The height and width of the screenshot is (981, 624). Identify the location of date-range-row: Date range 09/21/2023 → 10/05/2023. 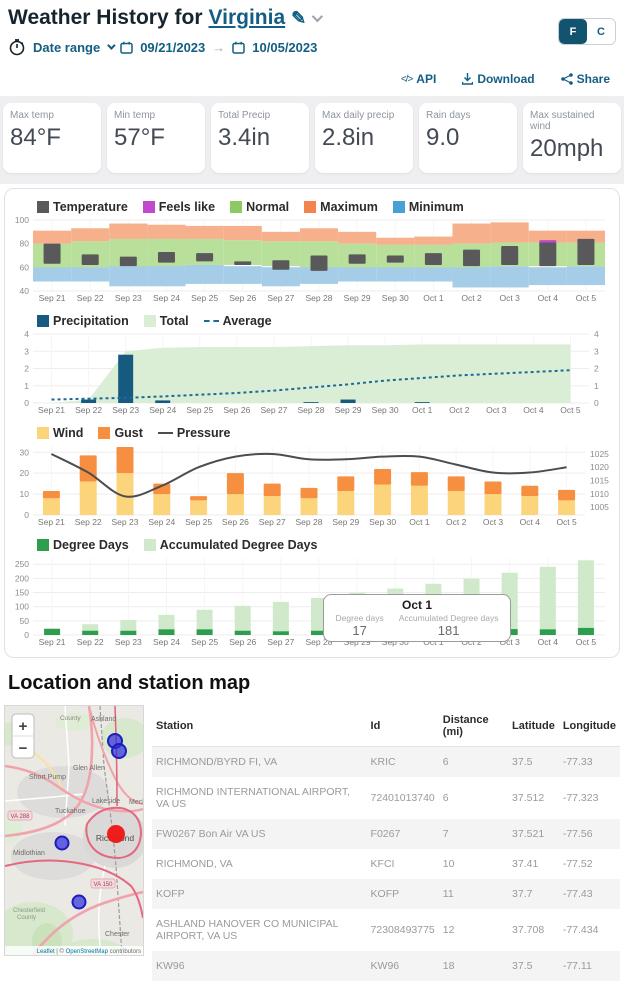
(311, 47).